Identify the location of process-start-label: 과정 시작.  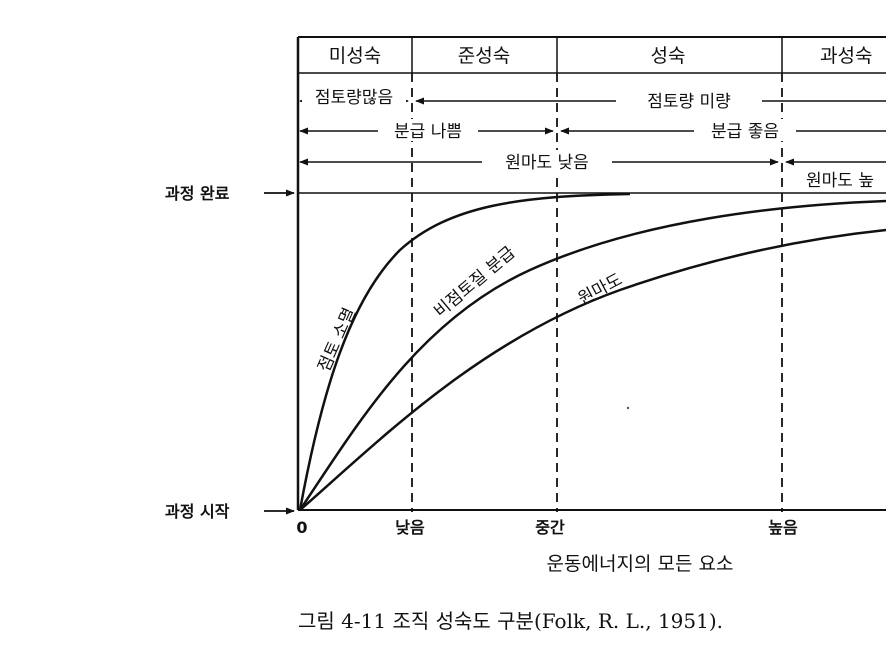
(197, 511).